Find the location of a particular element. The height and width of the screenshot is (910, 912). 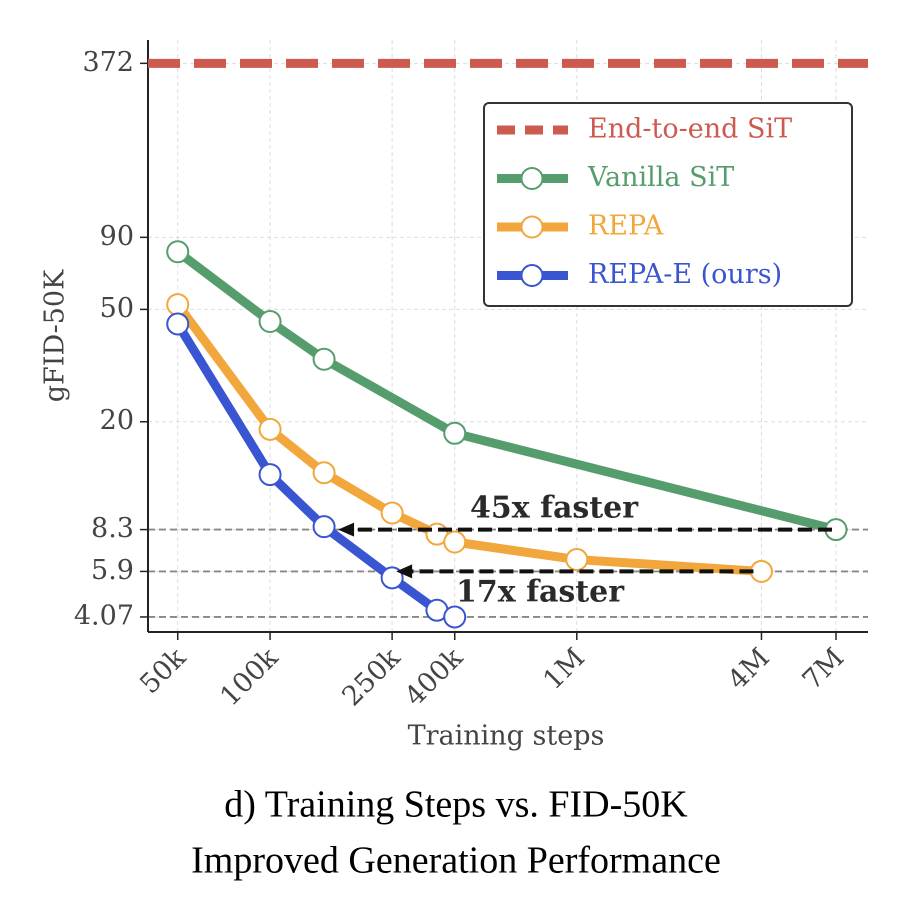

legend-label: REPA is located at coordinates (626, 226).